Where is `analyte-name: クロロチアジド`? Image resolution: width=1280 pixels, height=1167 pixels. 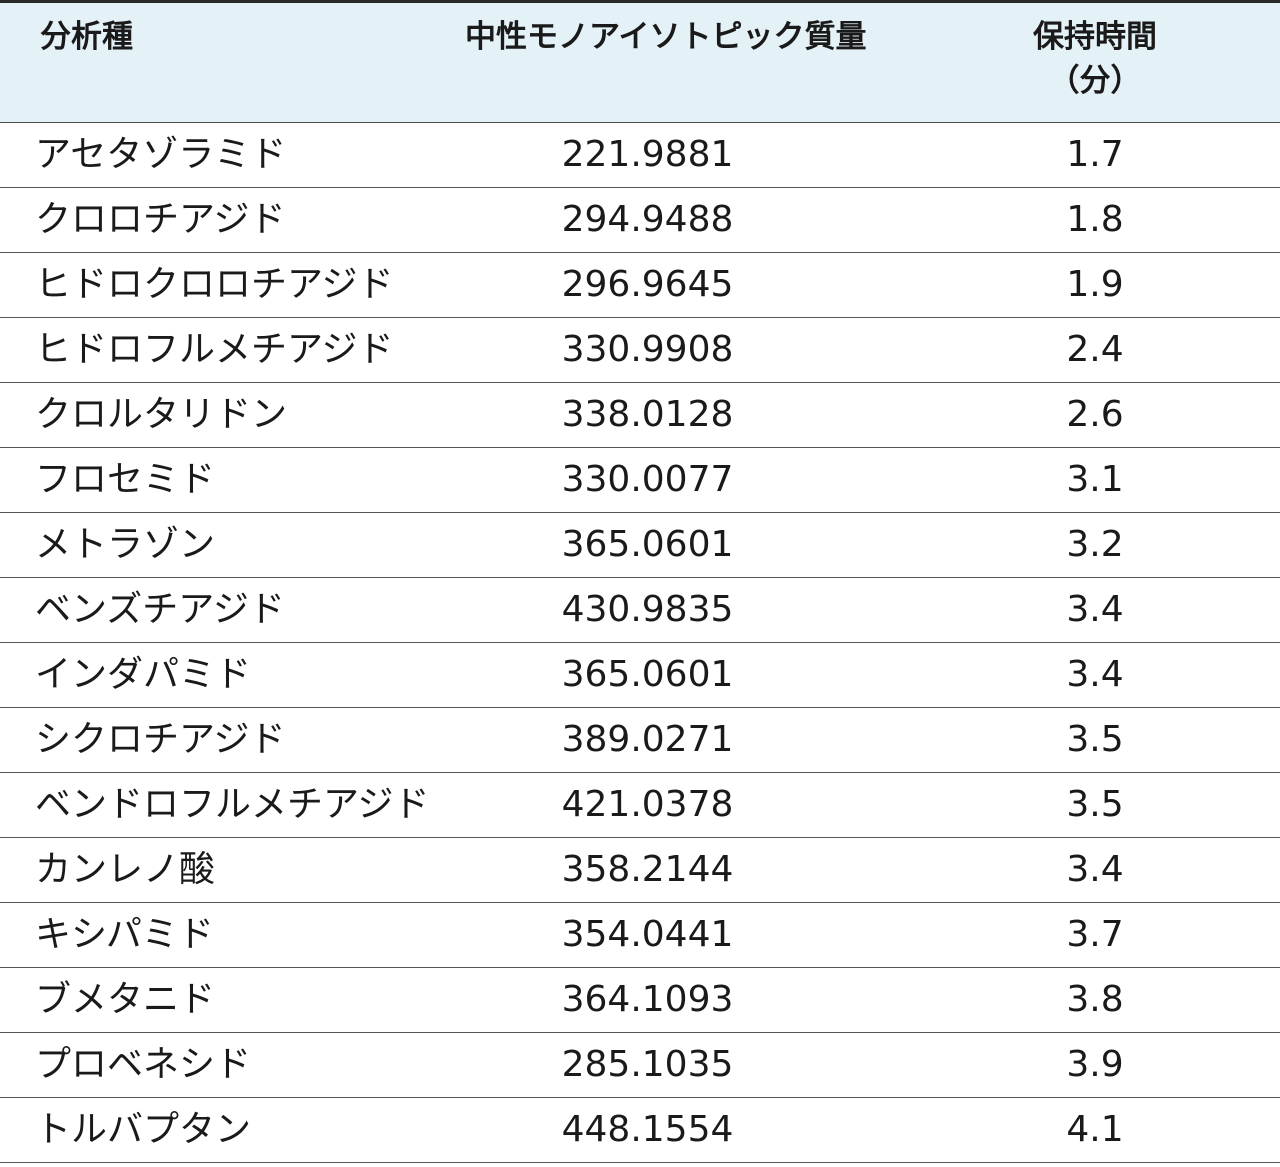 analyte-name: クロロチアジド is located at coordinates (160, 219).